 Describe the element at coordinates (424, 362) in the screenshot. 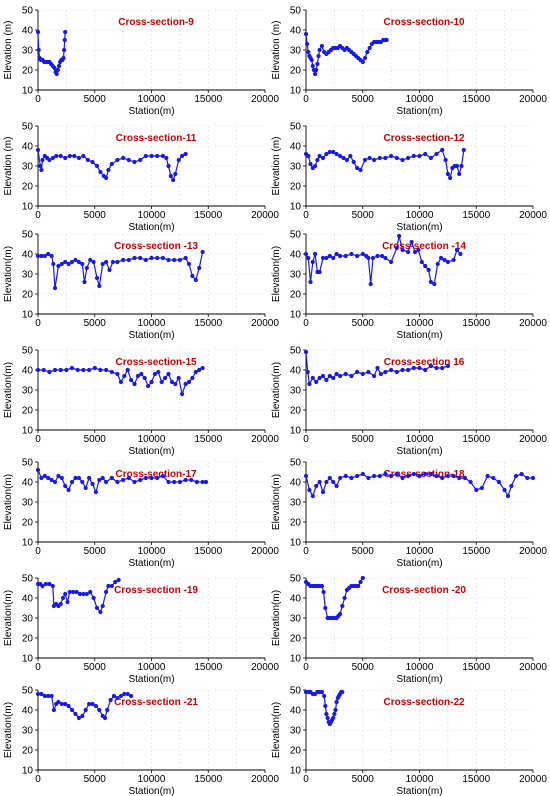

I see `chart-title: Cross-section 16` at that location.